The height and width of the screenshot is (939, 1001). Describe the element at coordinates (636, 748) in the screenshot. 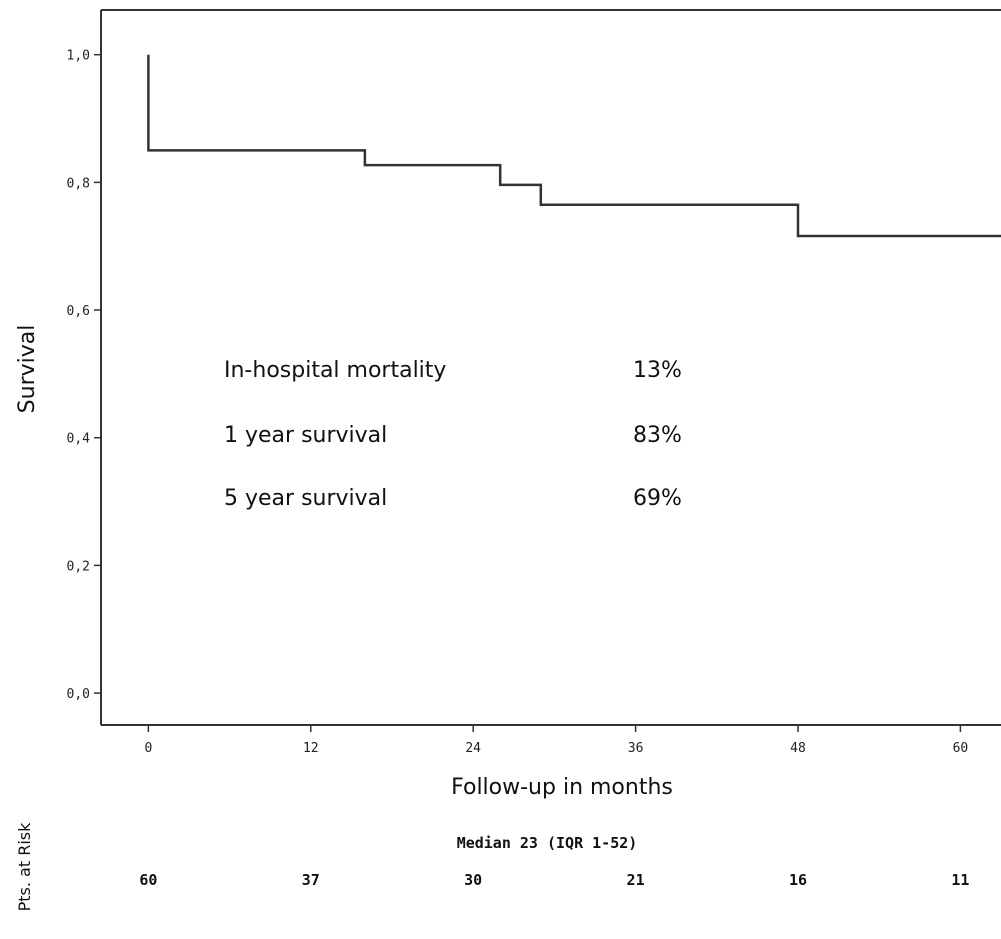

I see `x-tick-label: 36` at that location.